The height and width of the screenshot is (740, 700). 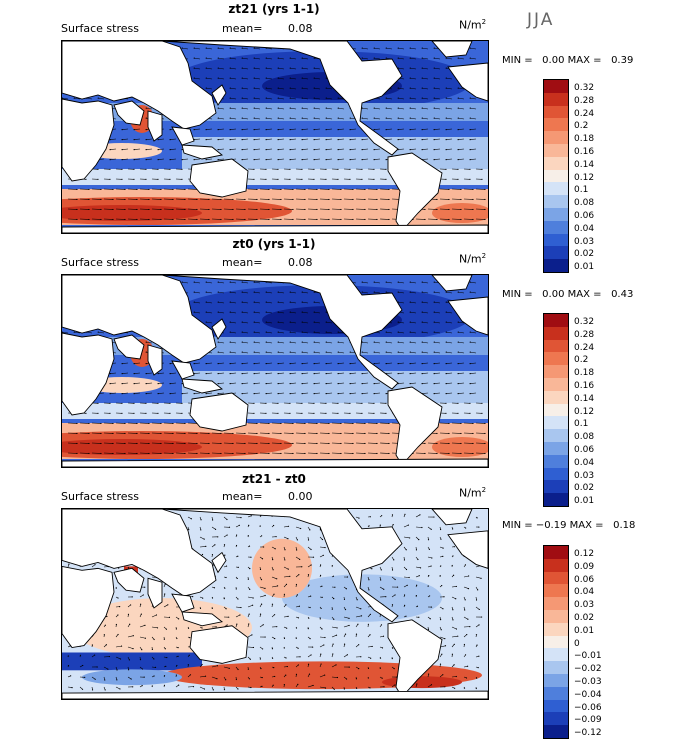 I want to click on panel3-field-label: Surface stress, so click(x=100, y=496).